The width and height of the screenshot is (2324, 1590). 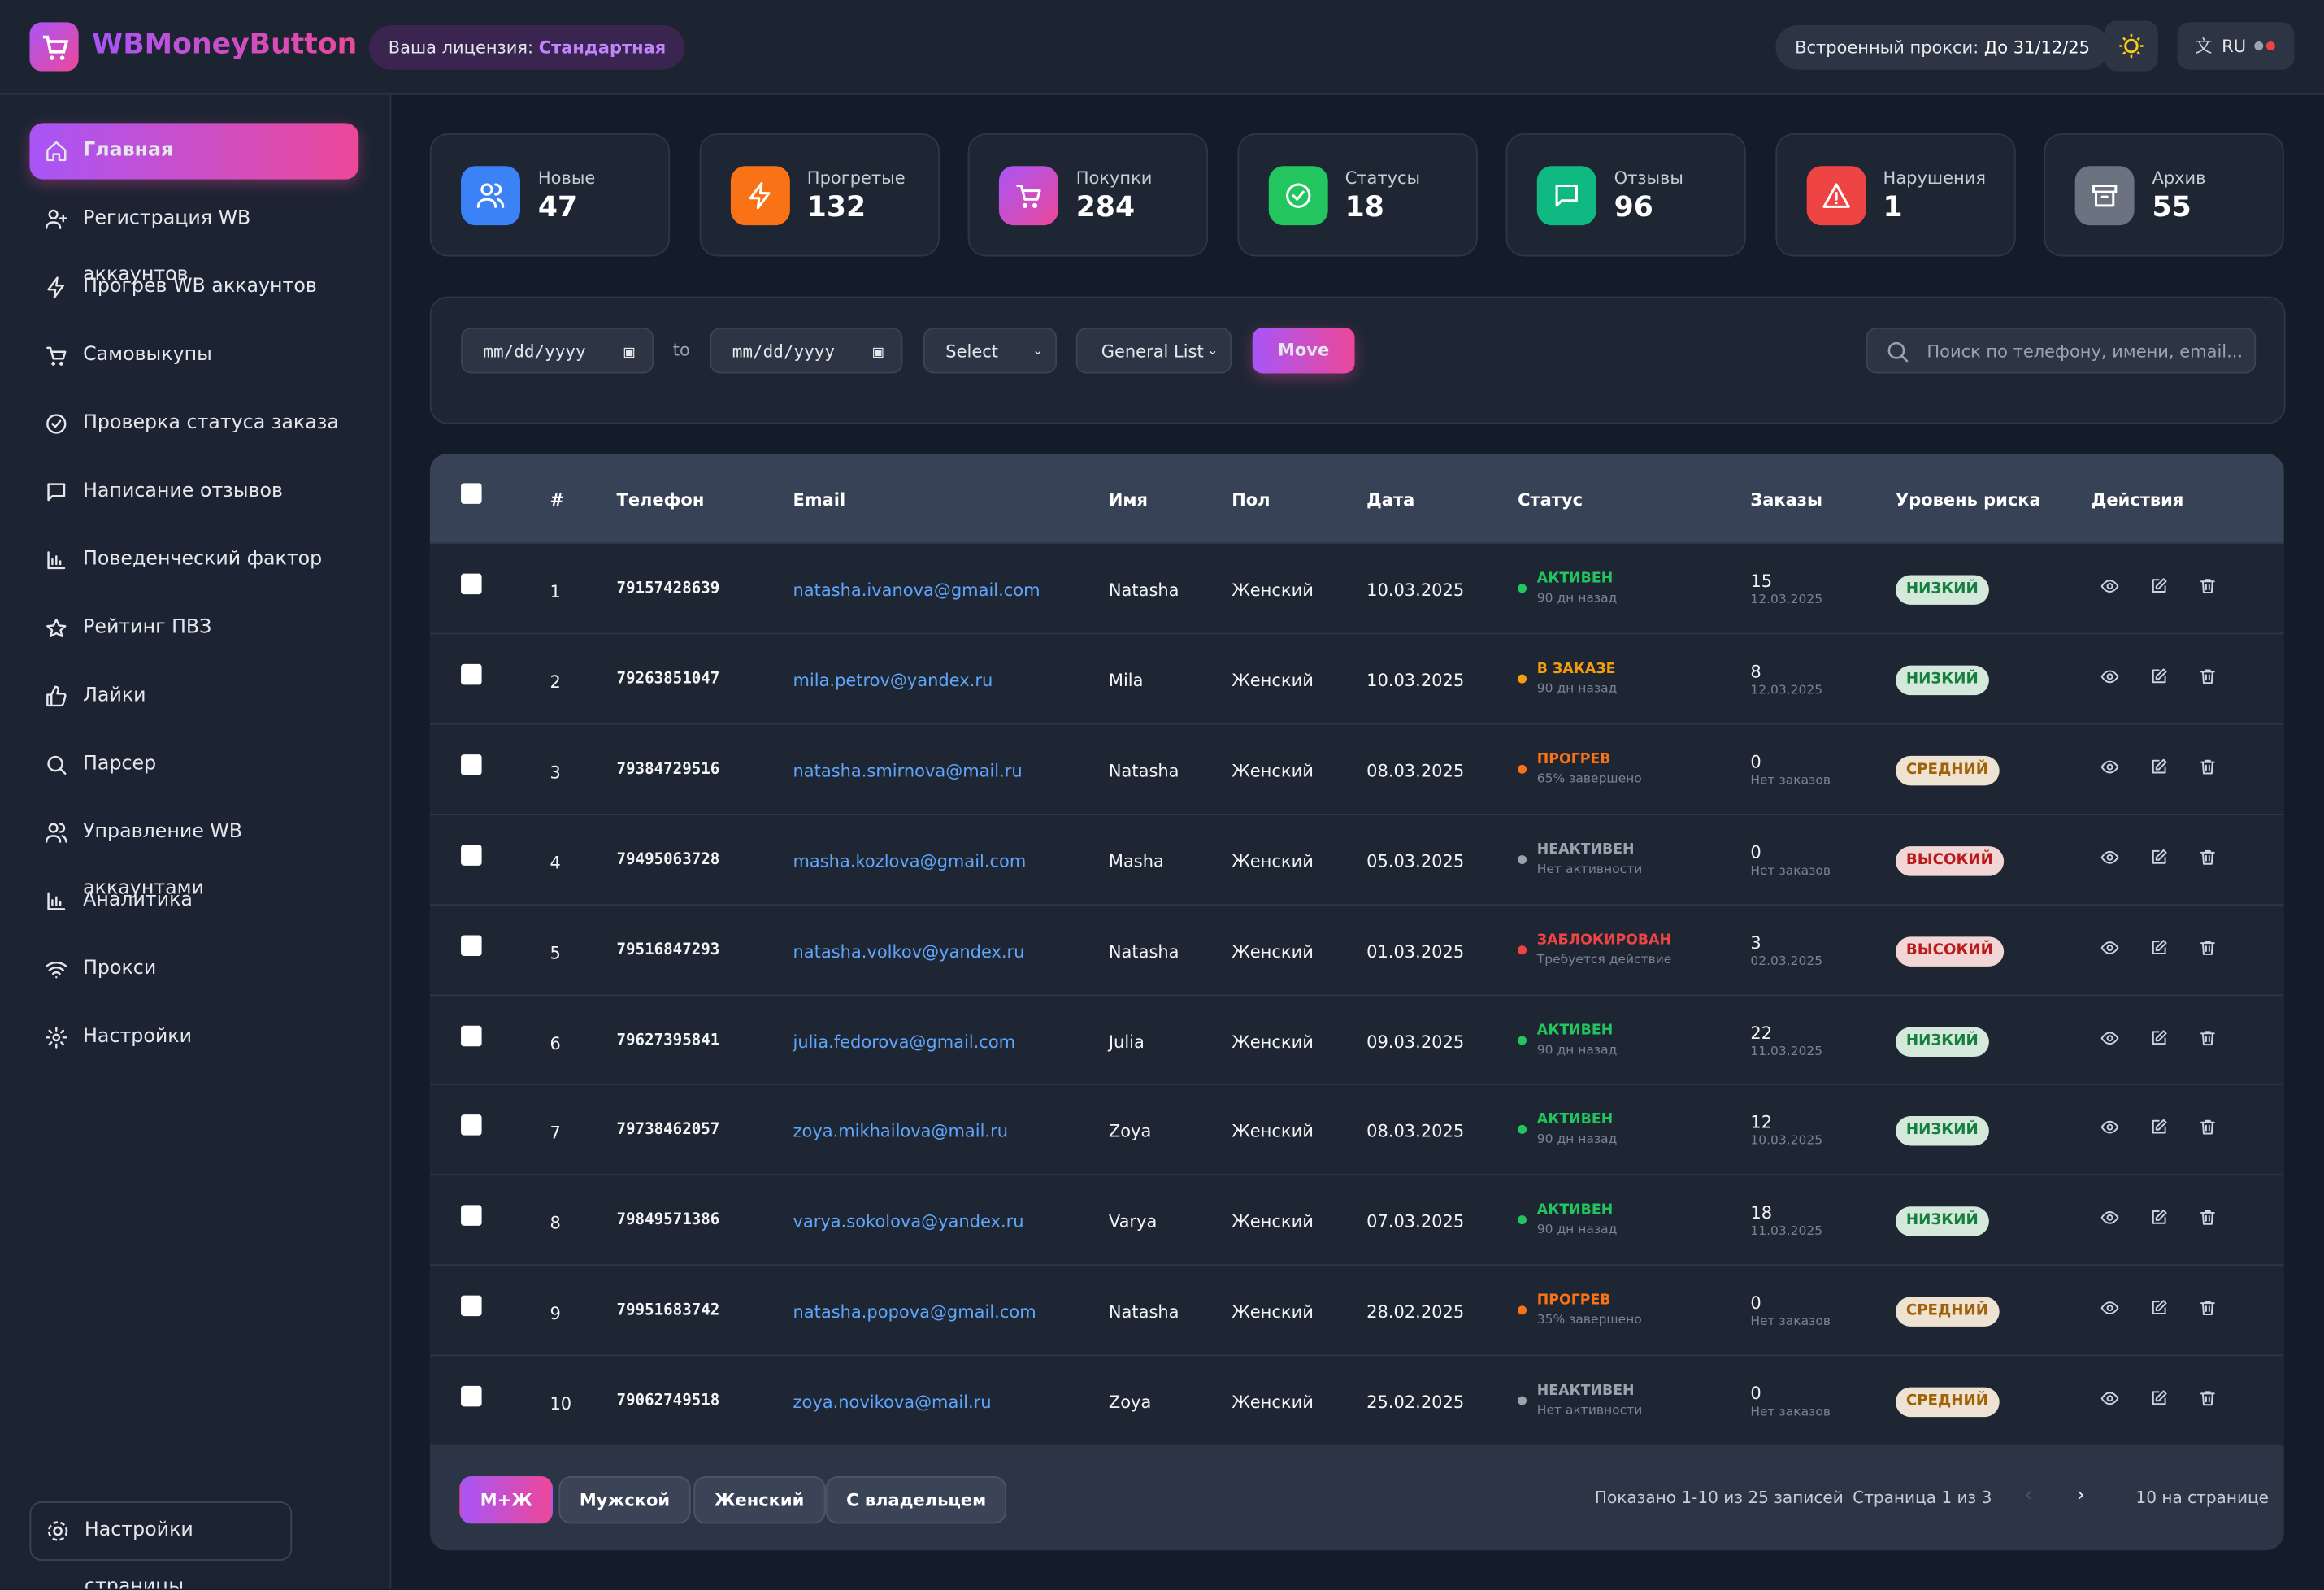 What do you see at coordinates (566, 178) in the screenshot?
I see `stat-label: Новые` at bounding box center [566, 178].